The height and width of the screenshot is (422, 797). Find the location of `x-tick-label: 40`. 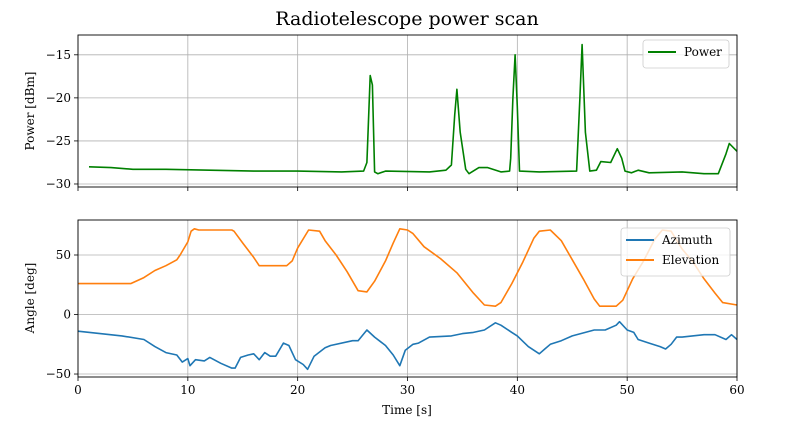

x-tick-label: 40 is located at coordinates (517, 390).